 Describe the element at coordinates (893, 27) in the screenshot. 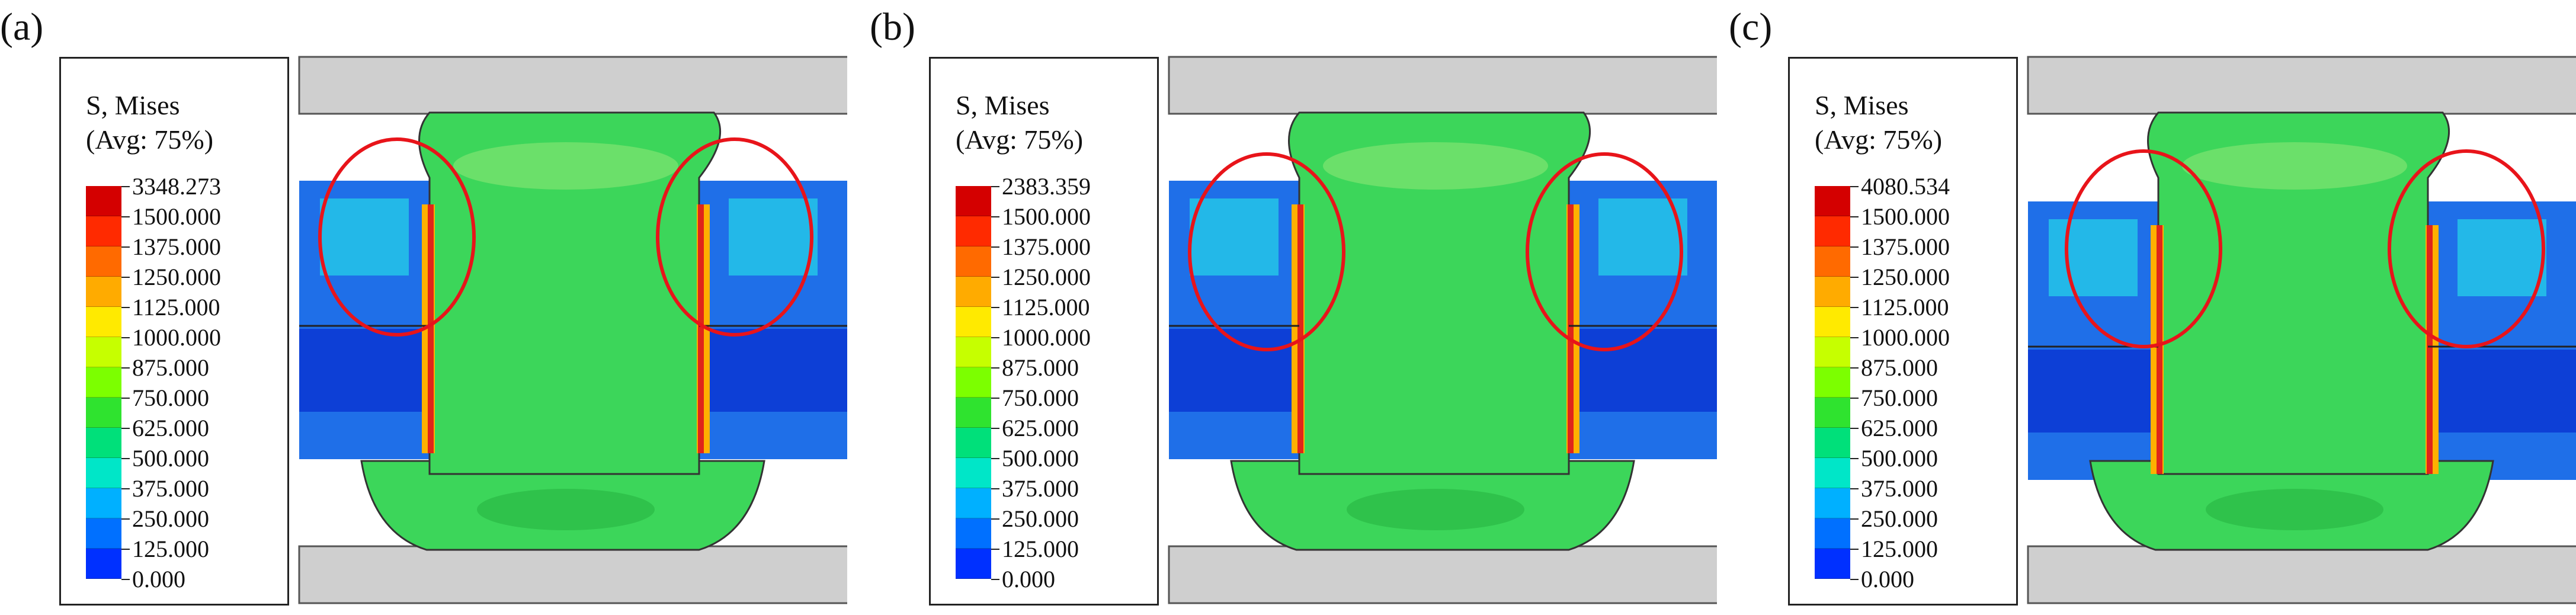

I see `panel-label: (b)` at that location.